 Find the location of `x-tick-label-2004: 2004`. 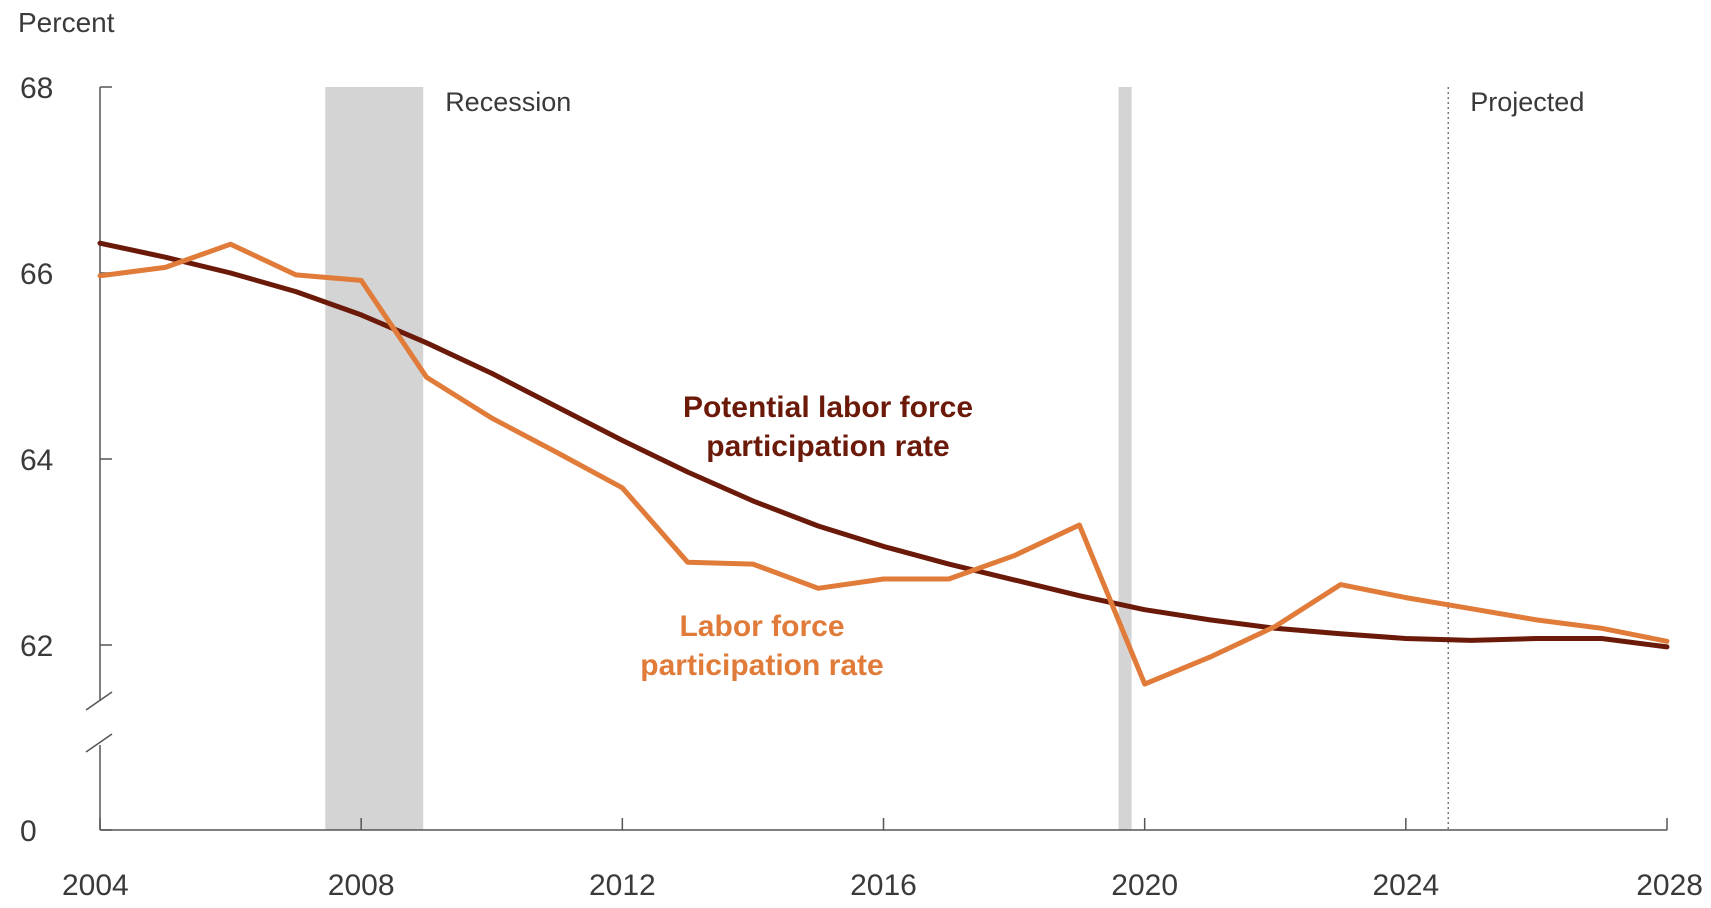

x-tick-label-2004: 2004 is located at coordinates (95, 885).